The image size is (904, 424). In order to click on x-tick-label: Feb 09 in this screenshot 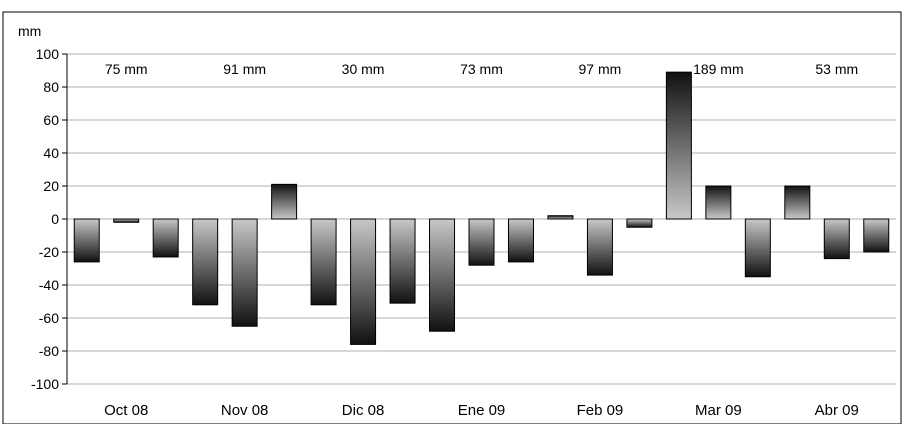, I will do `click(600, 410)`.